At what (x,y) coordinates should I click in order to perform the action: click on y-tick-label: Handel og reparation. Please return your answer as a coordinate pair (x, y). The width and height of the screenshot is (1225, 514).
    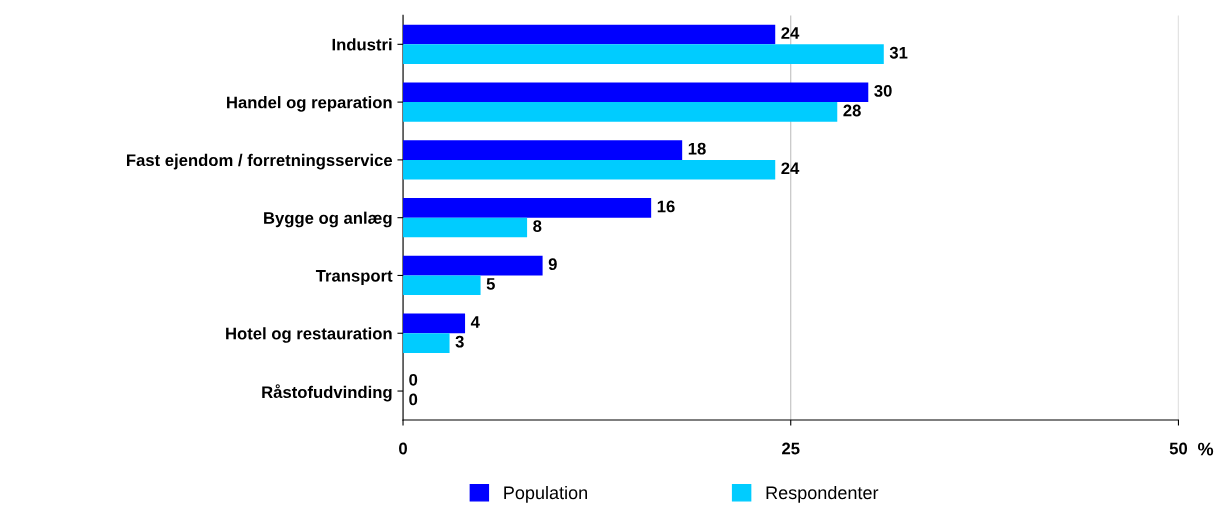
    Looking at the image, I should click on (309, 104).